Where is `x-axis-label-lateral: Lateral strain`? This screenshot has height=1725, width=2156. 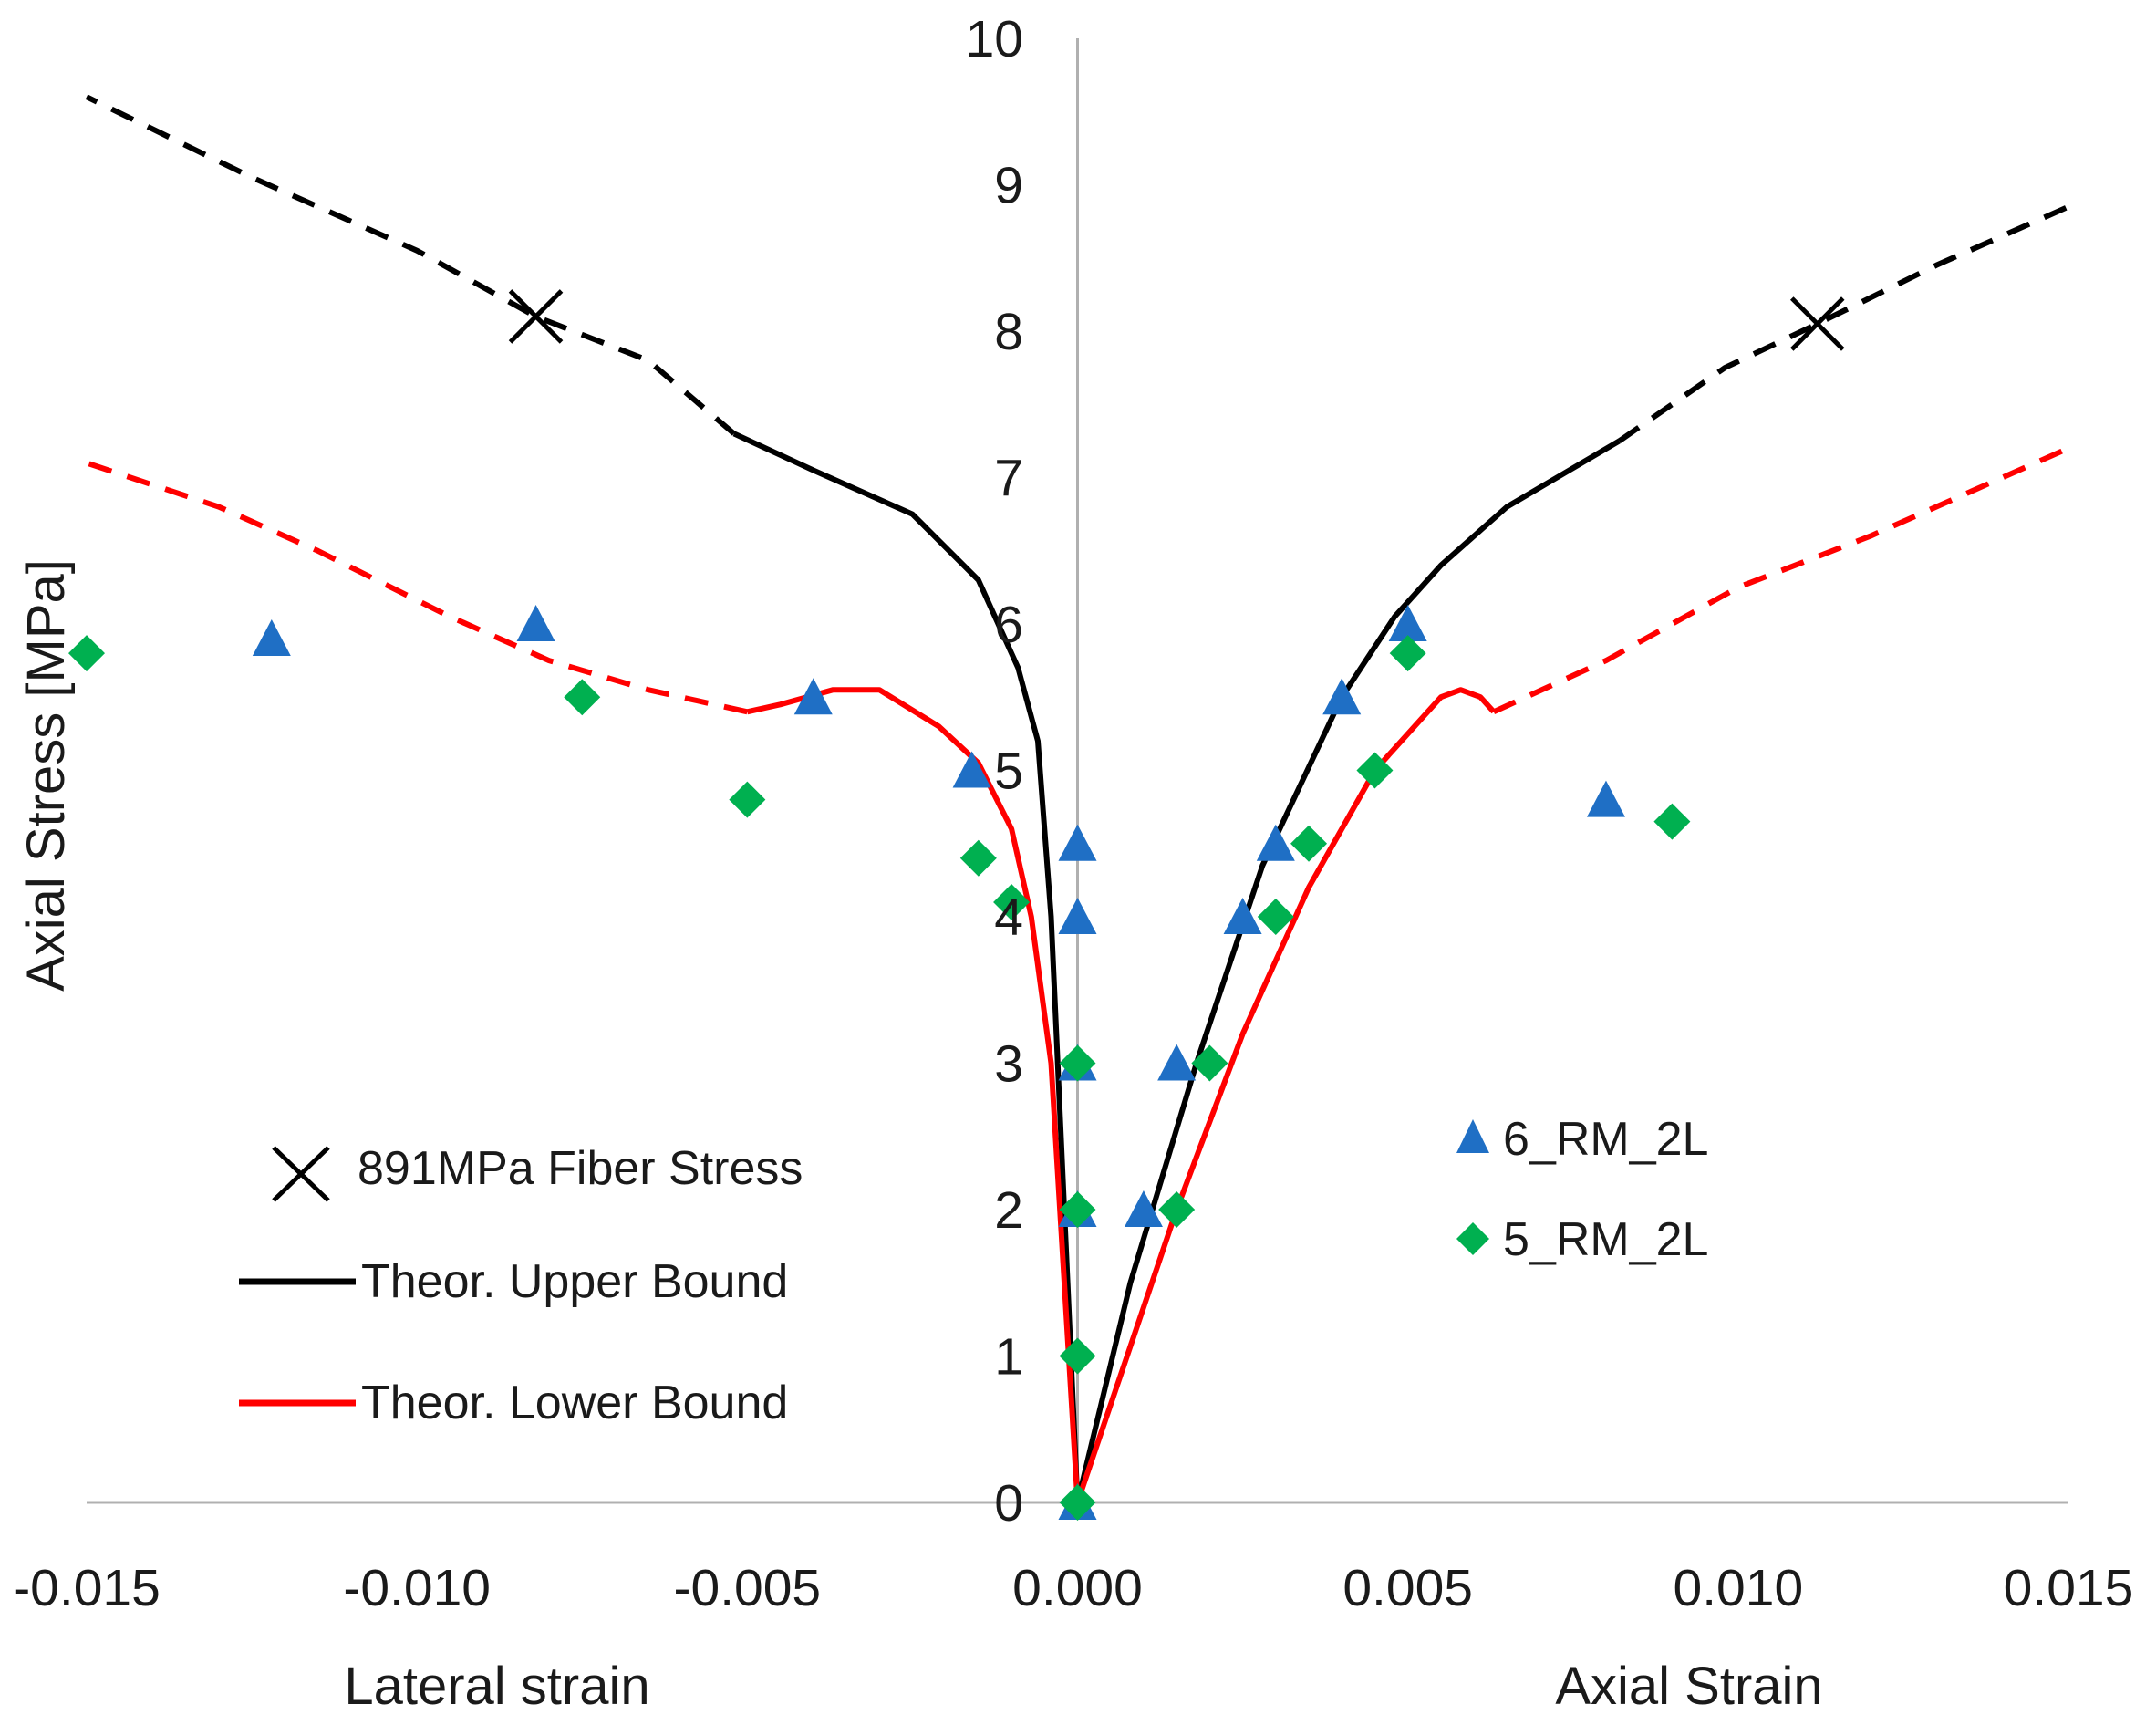 x-axis-label-lateral: Lateral strain is located at coordinates (496, 1686).